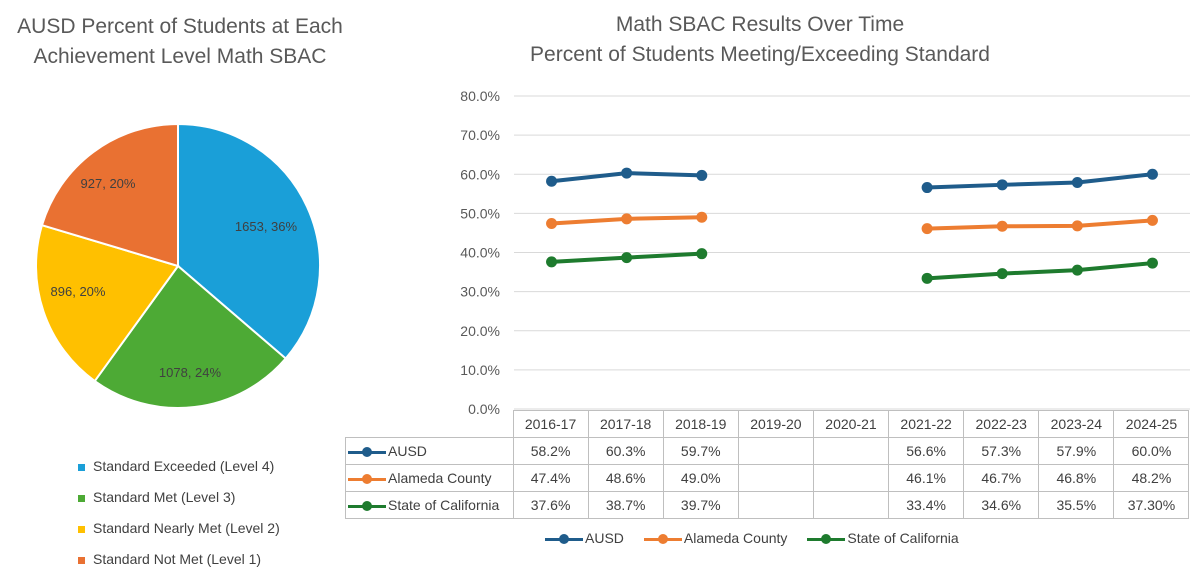 This screenshot has height=571, width=1200. Describe the element at coordinates (180, 26) in the screenshot. I see `pie-title-line-1: AUSD Percent of Students at Each` at that location.